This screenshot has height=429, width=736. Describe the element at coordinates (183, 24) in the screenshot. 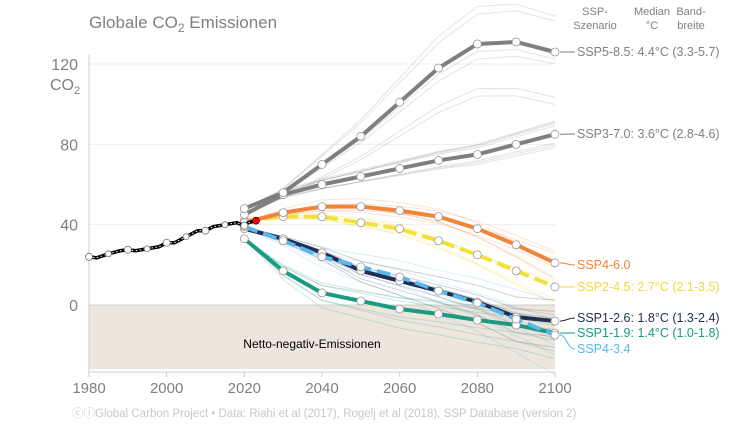

I see `chart-title: Globale CO2 Emissionen` at that location.